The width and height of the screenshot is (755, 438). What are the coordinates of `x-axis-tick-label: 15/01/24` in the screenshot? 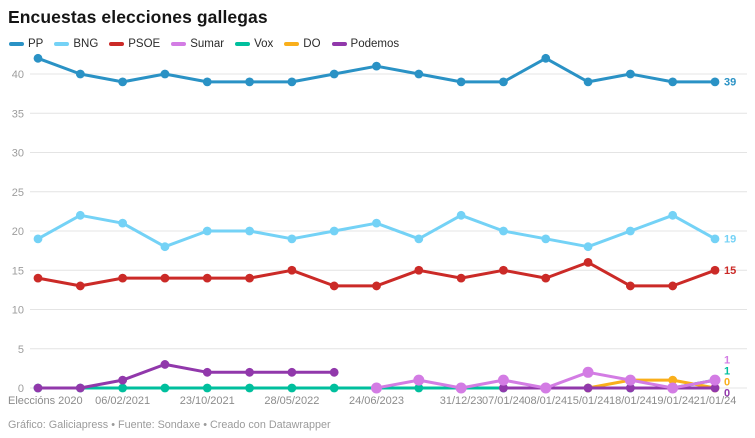 It's located at (588, 401).